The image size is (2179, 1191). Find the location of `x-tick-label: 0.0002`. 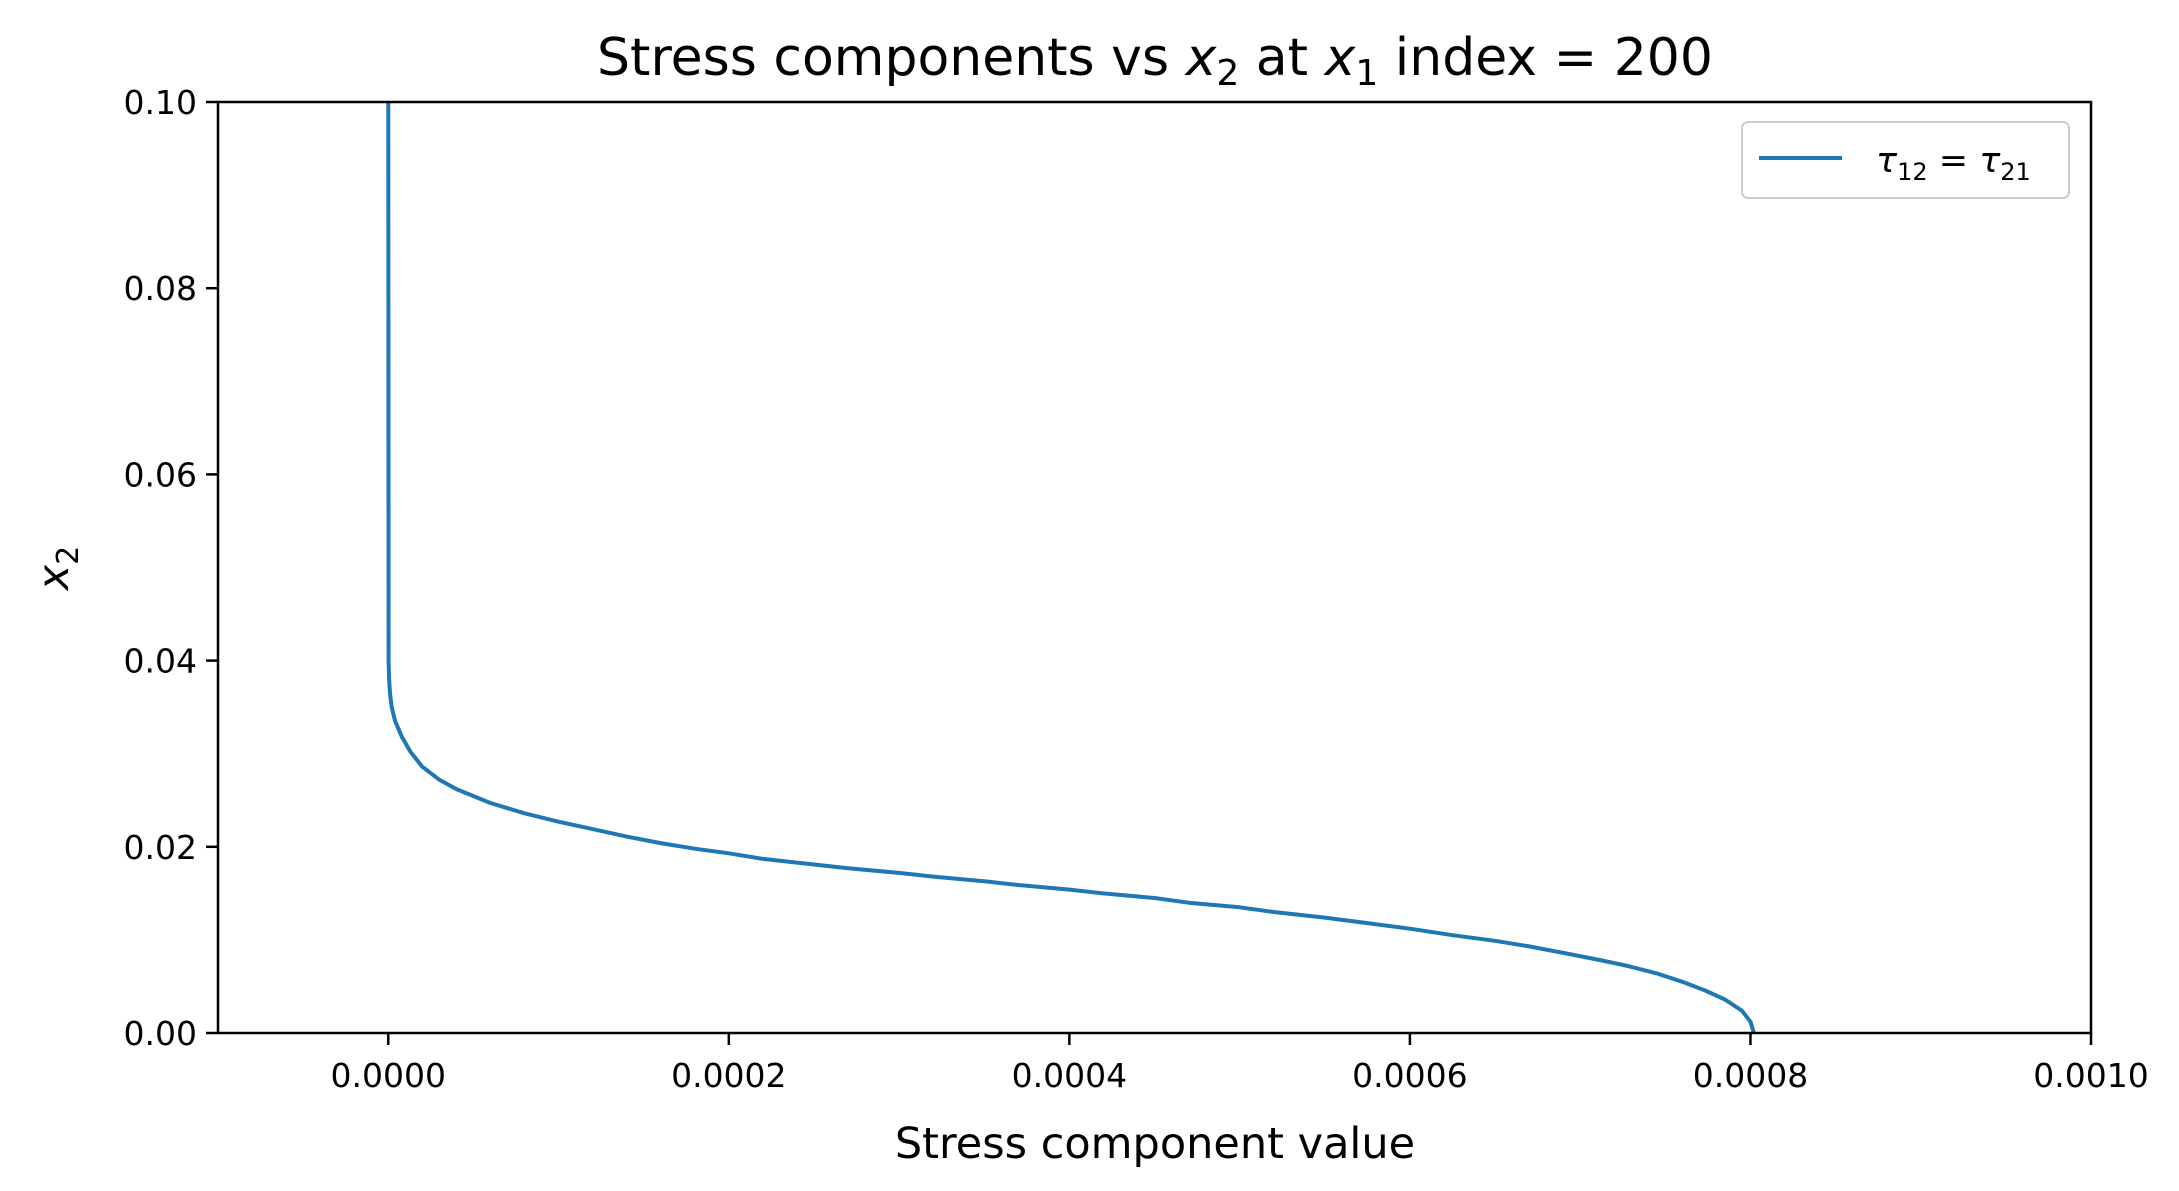

x-tick-label: 0.0002 is located at coordinates (728, 1075).